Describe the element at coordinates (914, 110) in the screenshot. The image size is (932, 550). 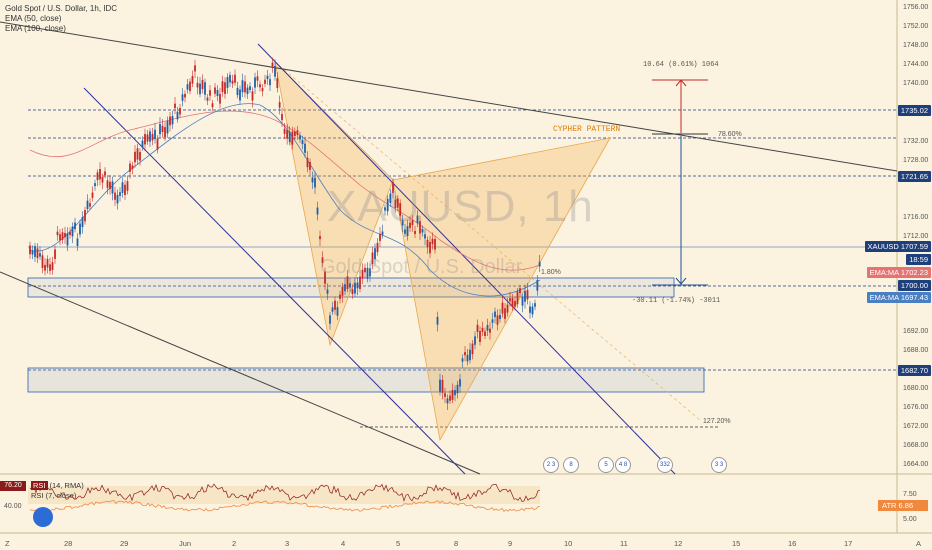
I see `price-tag-1735: 1735.02` at that location.